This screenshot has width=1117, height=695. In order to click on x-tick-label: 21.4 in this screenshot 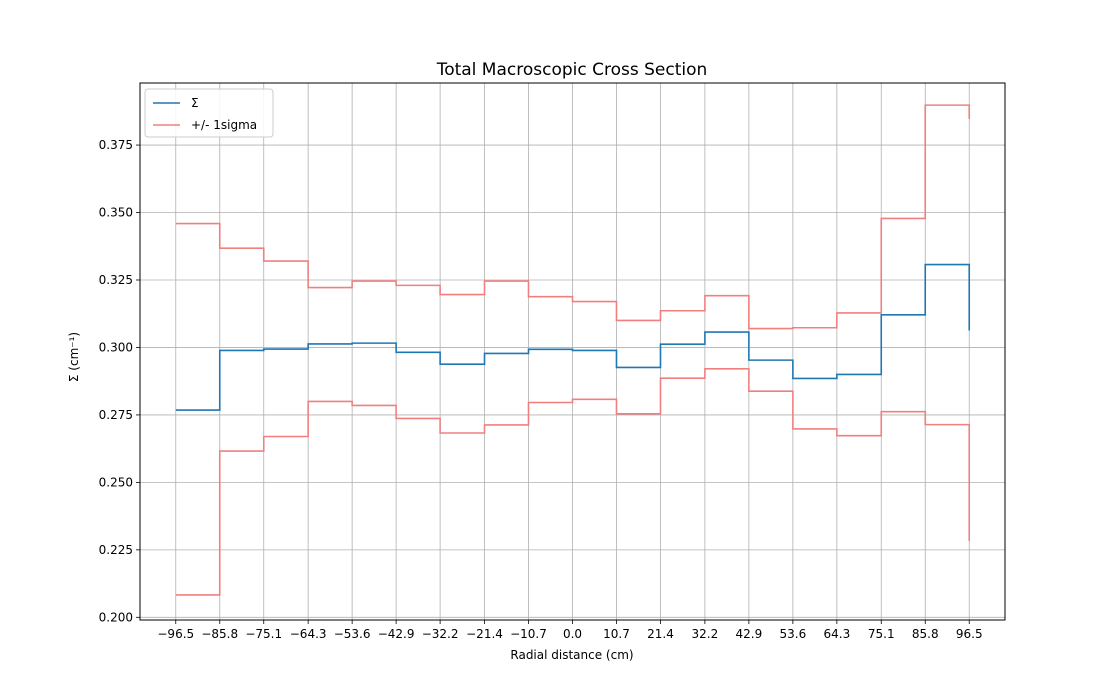, I will do `click(660, 634)`.